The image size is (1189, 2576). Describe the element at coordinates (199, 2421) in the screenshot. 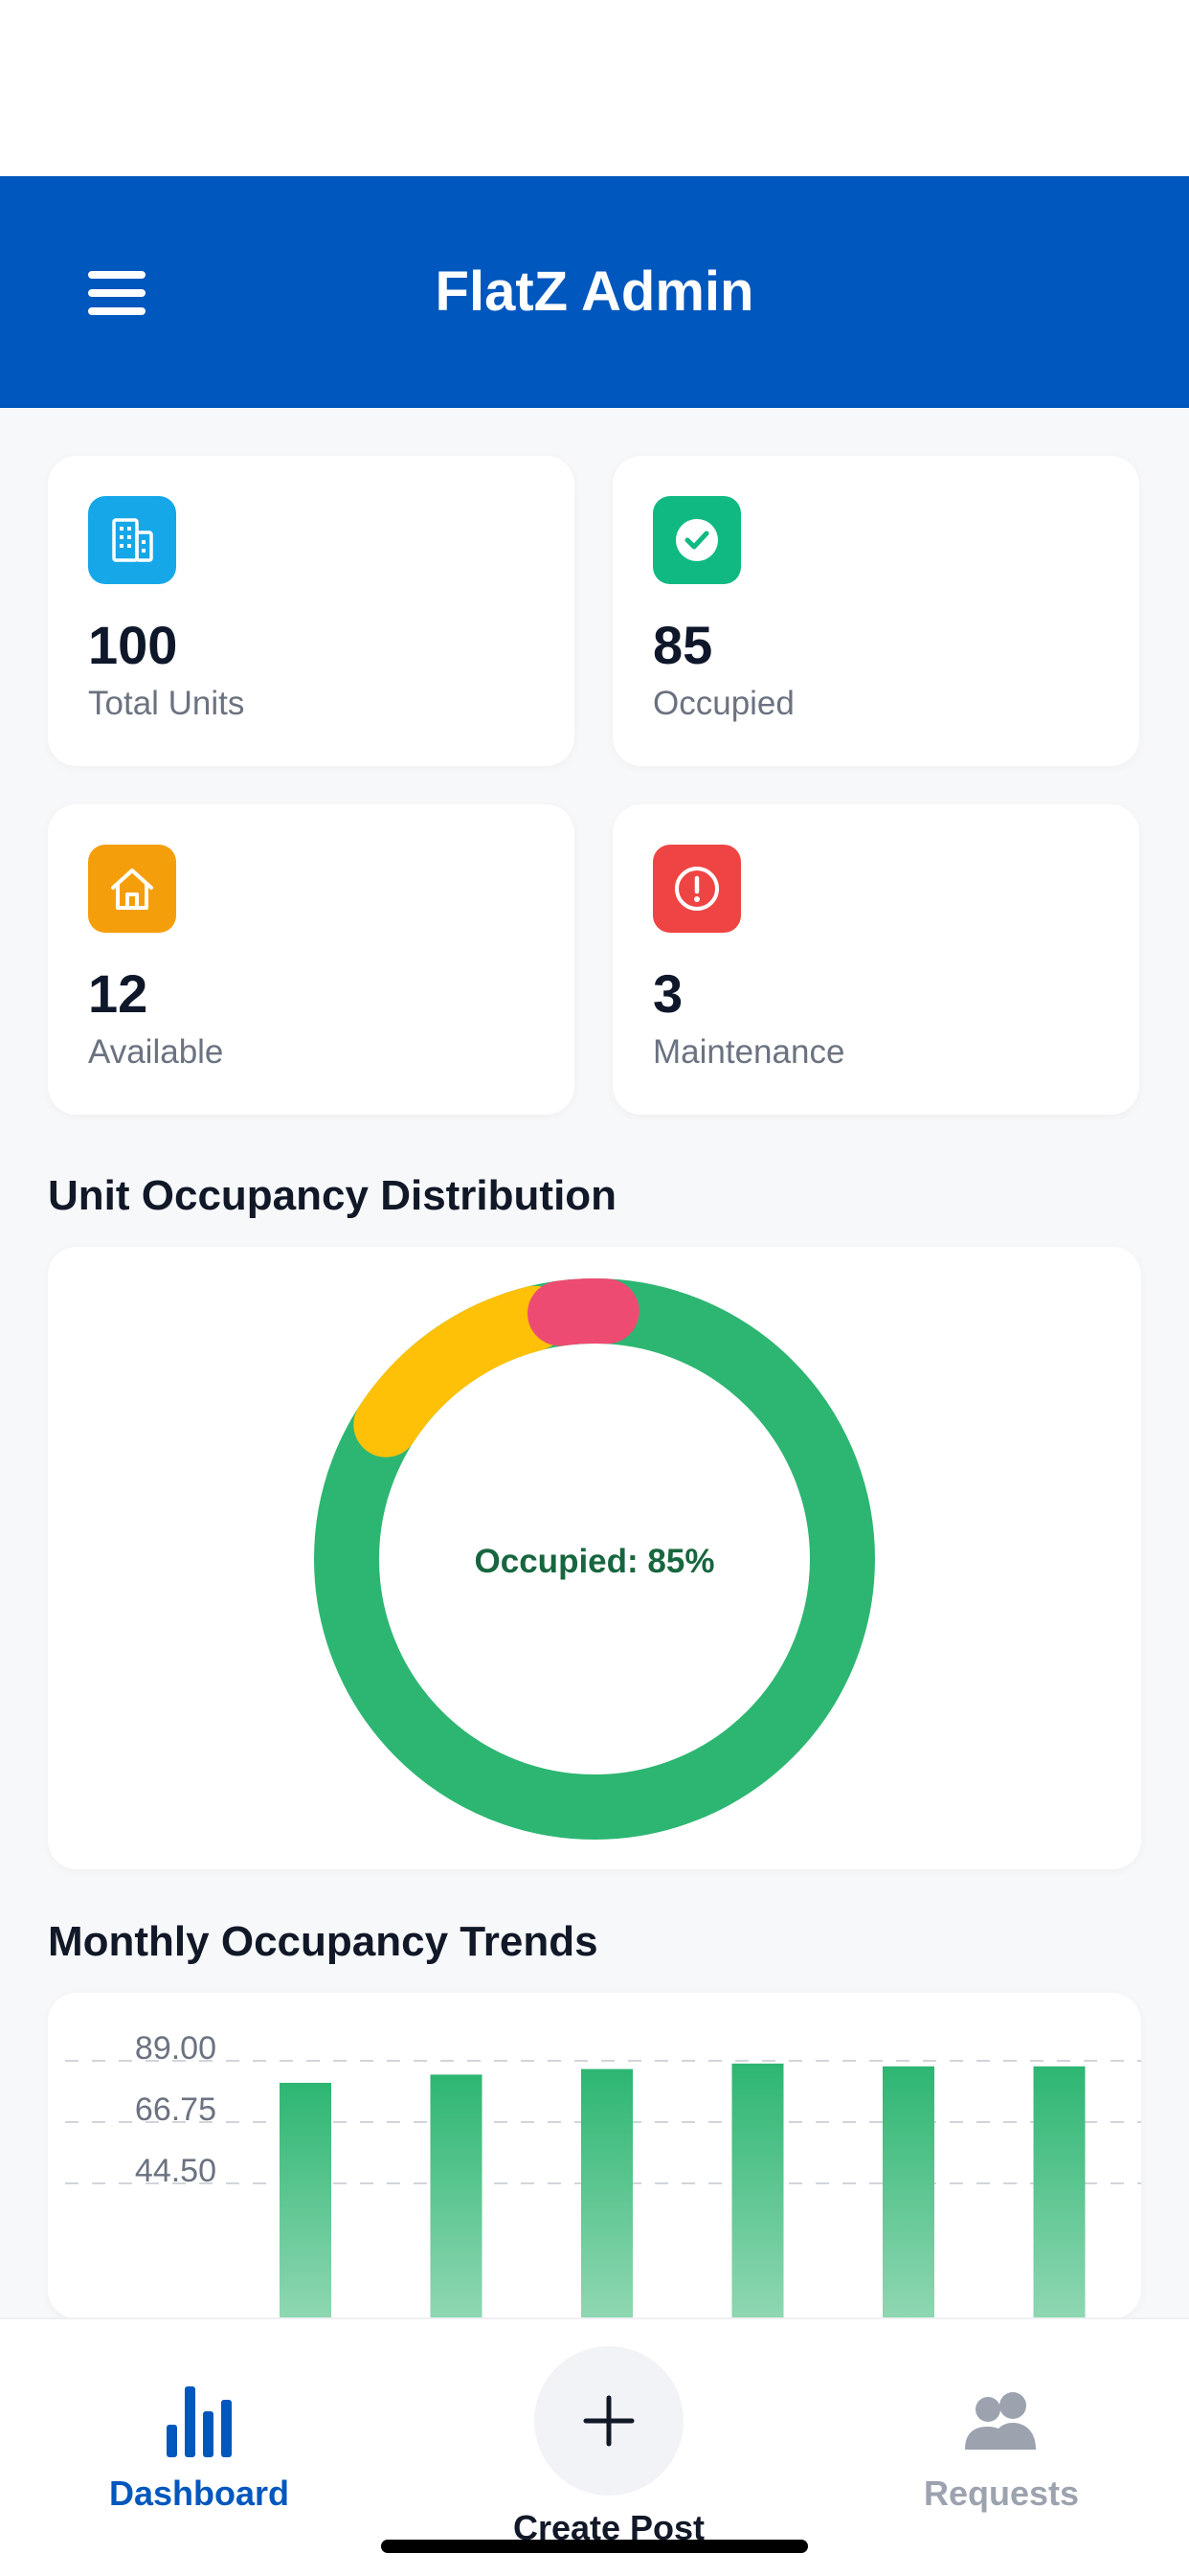

I see `bar-chart-icon` at that location.